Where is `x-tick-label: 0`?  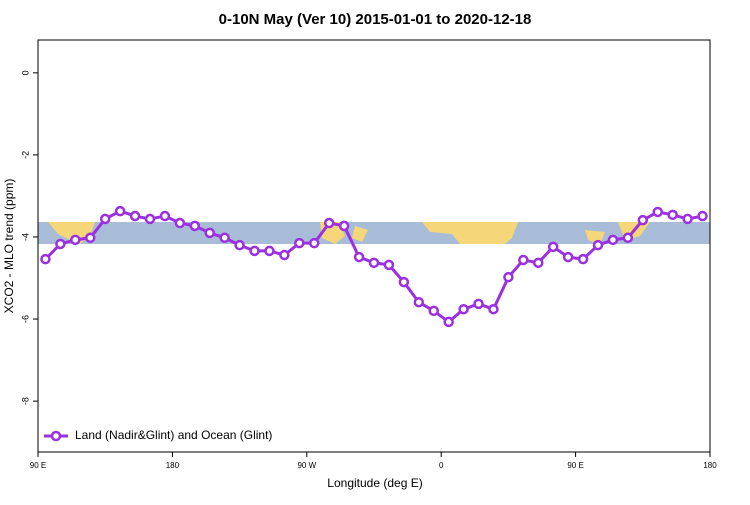 x-tick-label: 0 is located at coordinates (441, 465).